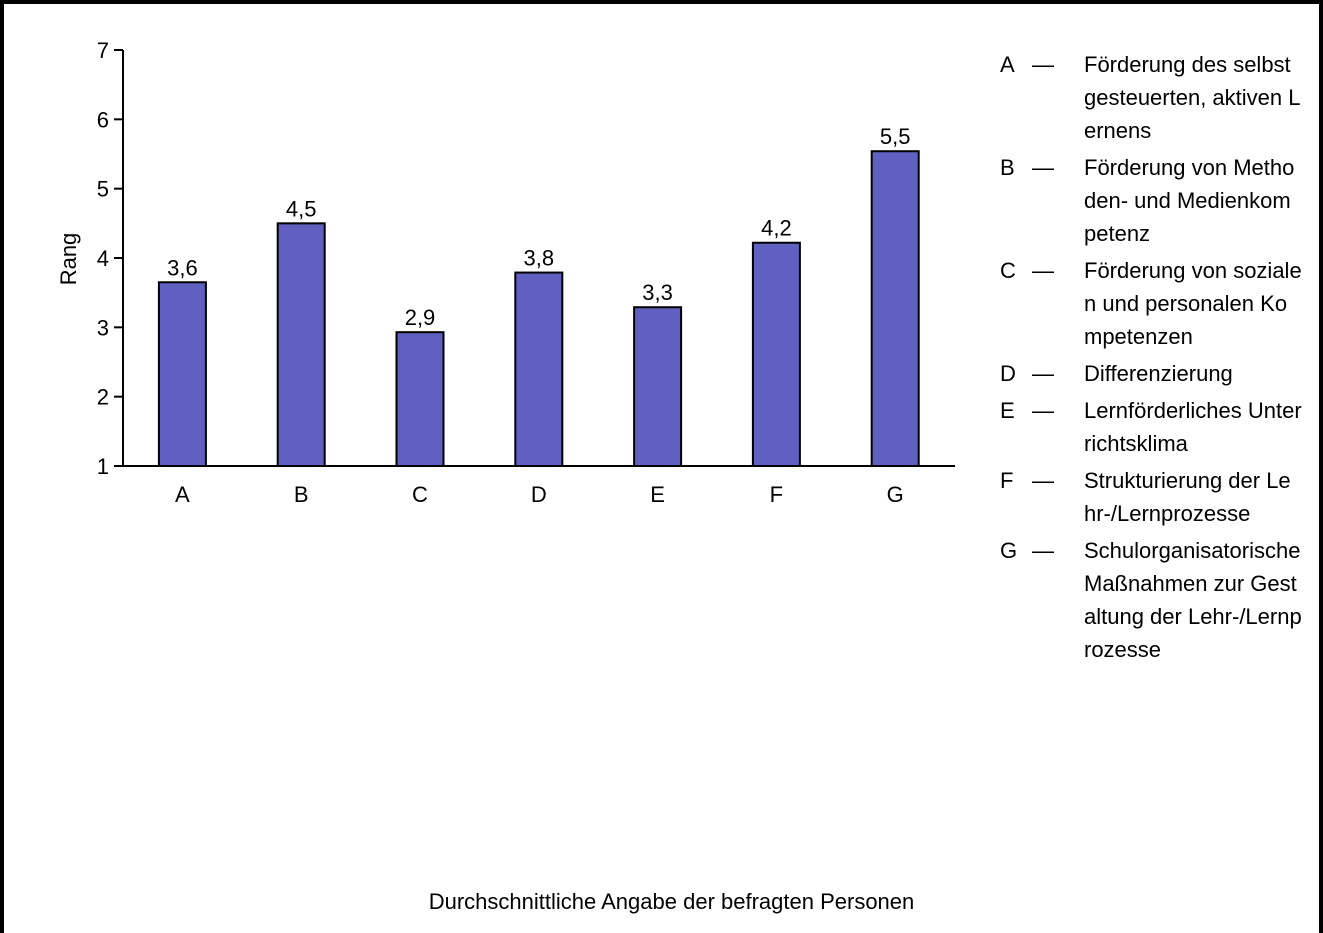 The image size is (1323, 933). What do you see at coordinates (1007, 167) in the screenshot?
I see `legend-key: B` at bounding box center [1007, 167].